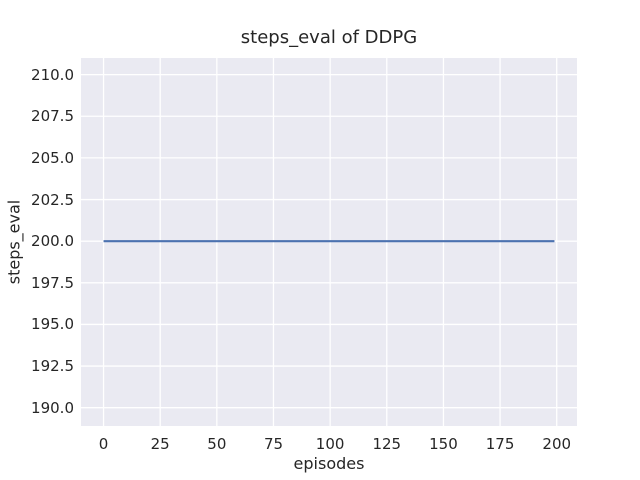  Describe the element at coordinates (329, 463) in the screenshot. I see `x-axis-label: episodes` at that location.